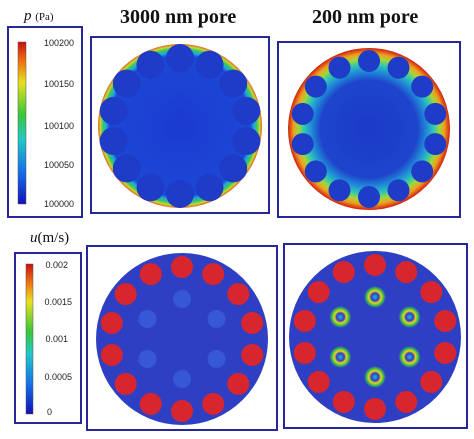 The width and height of the screenshot is (474, 439). I want to click on velocity-3000nm-particles, so click(182, 339).